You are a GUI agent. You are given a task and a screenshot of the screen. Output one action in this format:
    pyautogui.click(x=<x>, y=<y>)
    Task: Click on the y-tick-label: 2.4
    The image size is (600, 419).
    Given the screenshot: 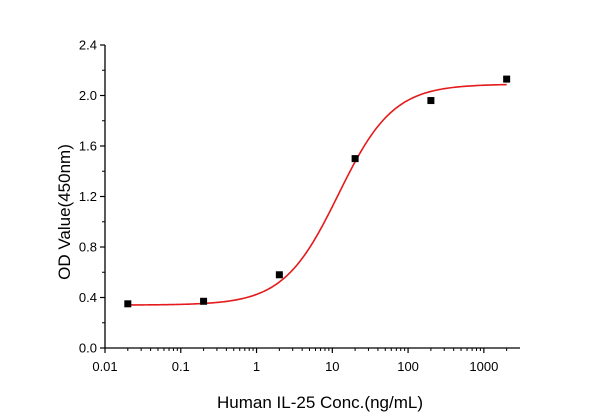 What is the action you would take?
    pyautogui.click(x=88, y=45)
    